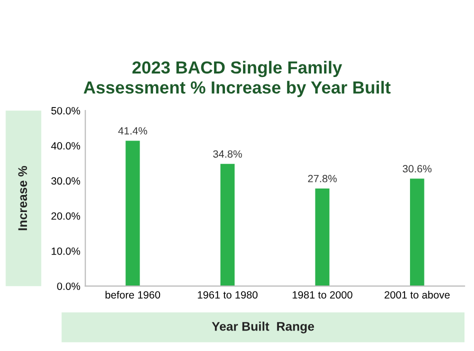 Image resolution: width=474 pixels, height=351 pixels. What do you see at coordinates (227, 154) in the screenshot?
I see `data-label: 34.8%` at bounding box center [227, 154].